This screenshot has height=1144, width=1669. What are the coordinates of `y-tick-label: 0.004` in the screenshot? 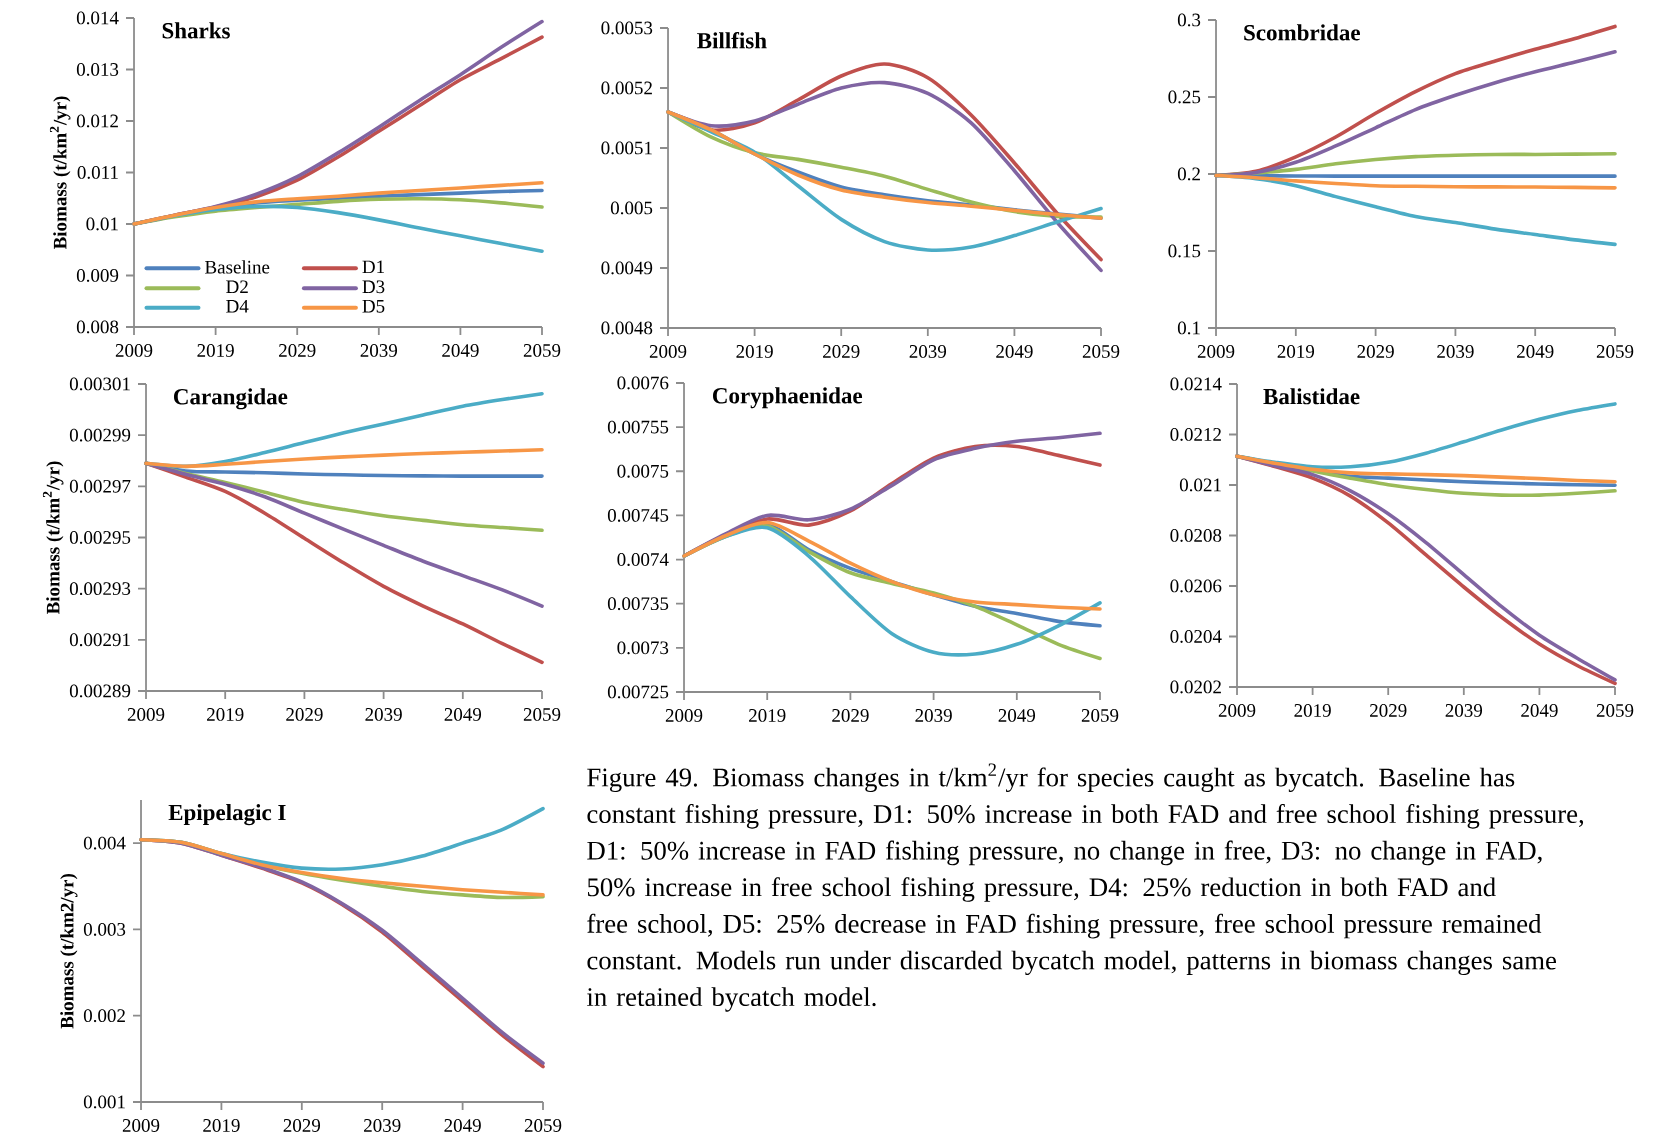 It's located at (104, 843).